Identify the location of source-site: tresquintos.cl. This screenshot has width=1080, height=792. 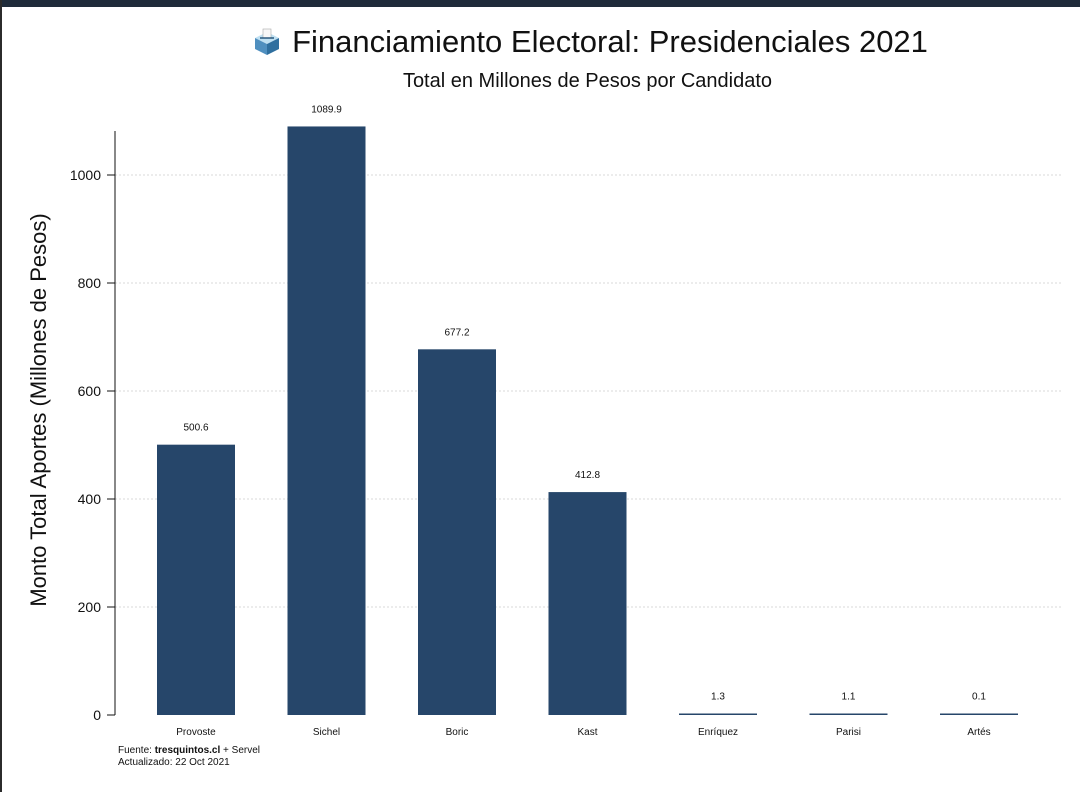
(187, 750).